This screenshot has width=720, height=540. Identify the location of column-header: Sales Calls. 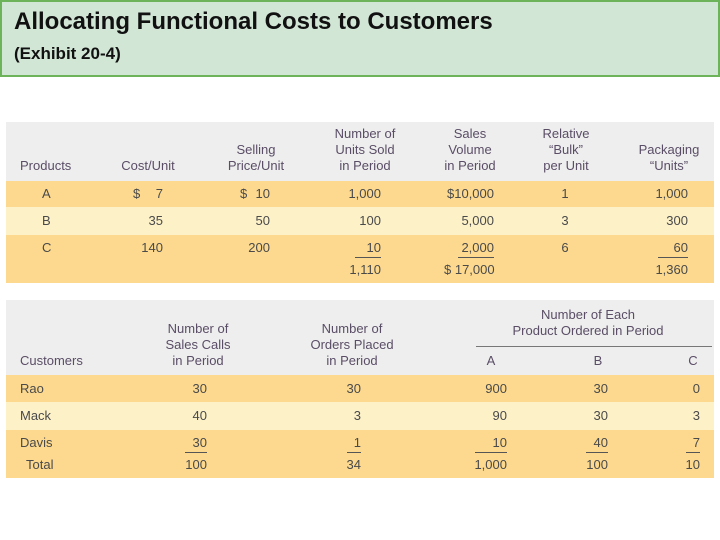
(198, 344).